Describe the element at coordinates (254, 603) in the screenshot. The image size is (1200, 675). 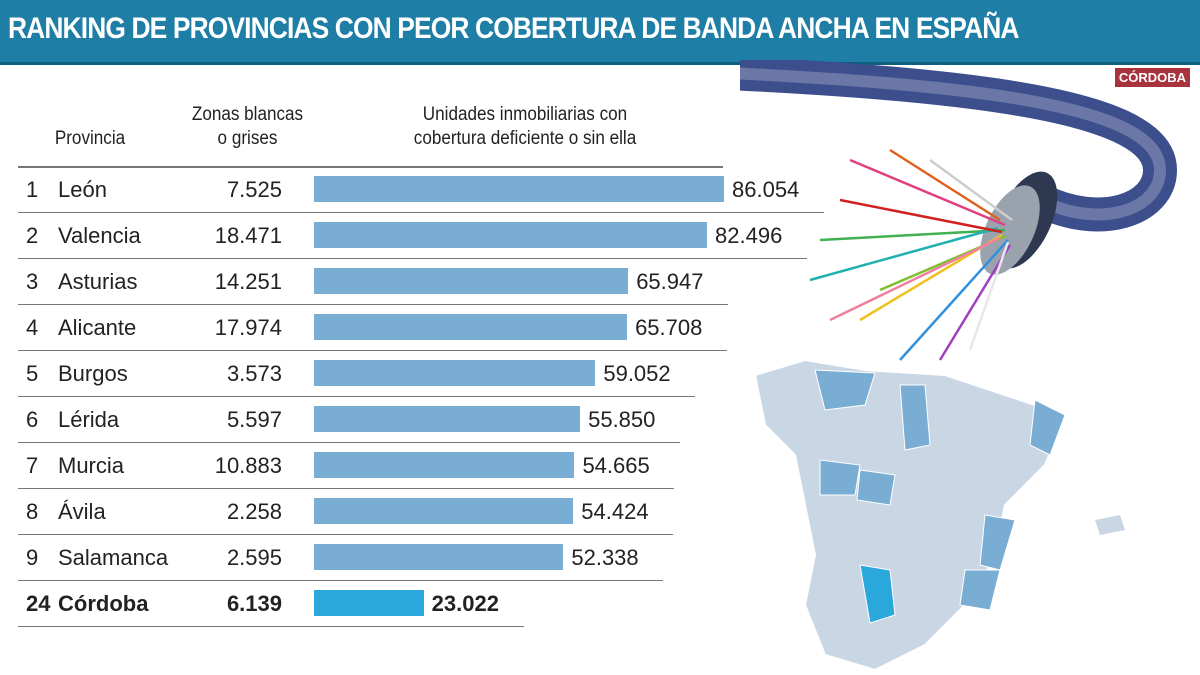
I see `row-zonas: 6.139` at that location.